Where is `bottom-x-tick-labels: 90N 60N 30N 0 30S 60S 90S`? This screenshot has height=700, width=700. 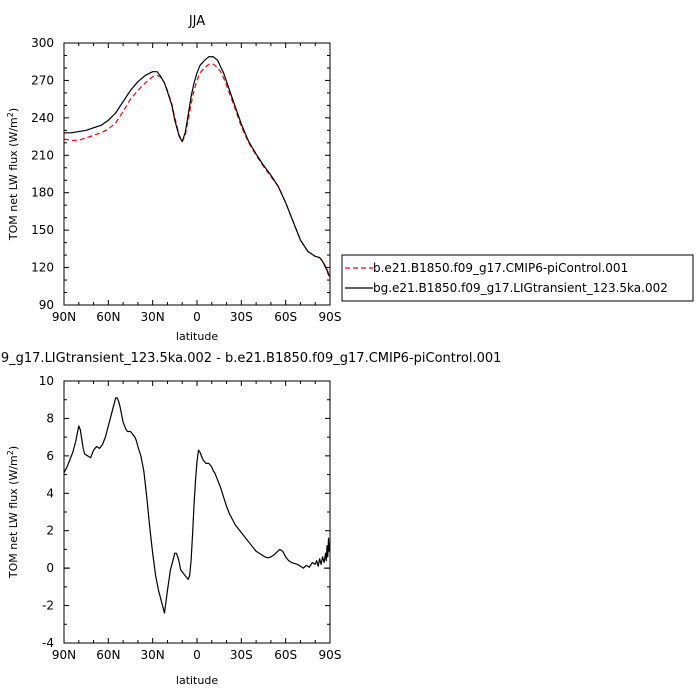
bottom-x-tick-labels: 90N 60N 30N 0 30S 60S 90S is located at coordinates (197, 655).